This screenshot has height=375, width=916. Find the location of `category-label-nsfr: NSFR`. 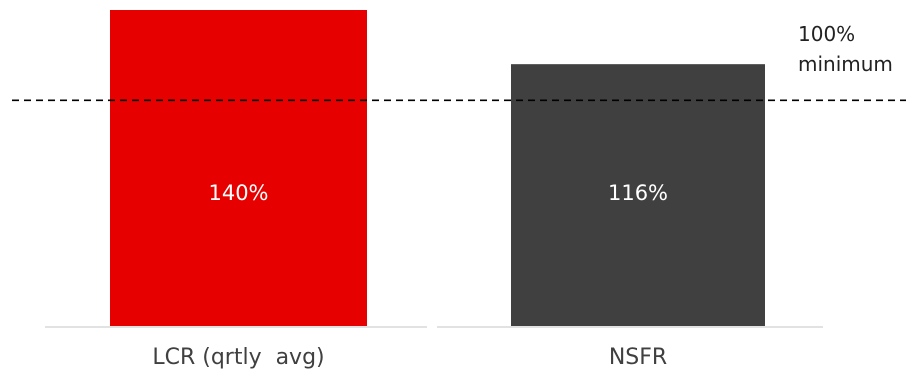

category-label-nsfr: NSFR is located at coordinates (638, 357).